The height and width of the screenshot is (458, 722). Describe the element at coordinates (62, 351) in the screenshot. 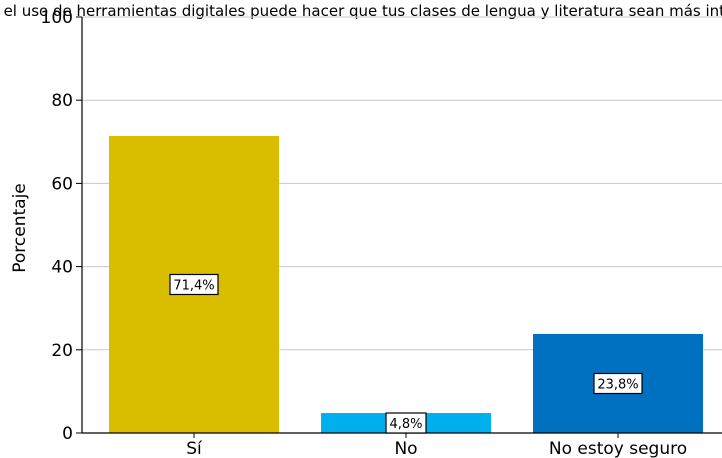

I see `y-tick-label: 20` at that location.